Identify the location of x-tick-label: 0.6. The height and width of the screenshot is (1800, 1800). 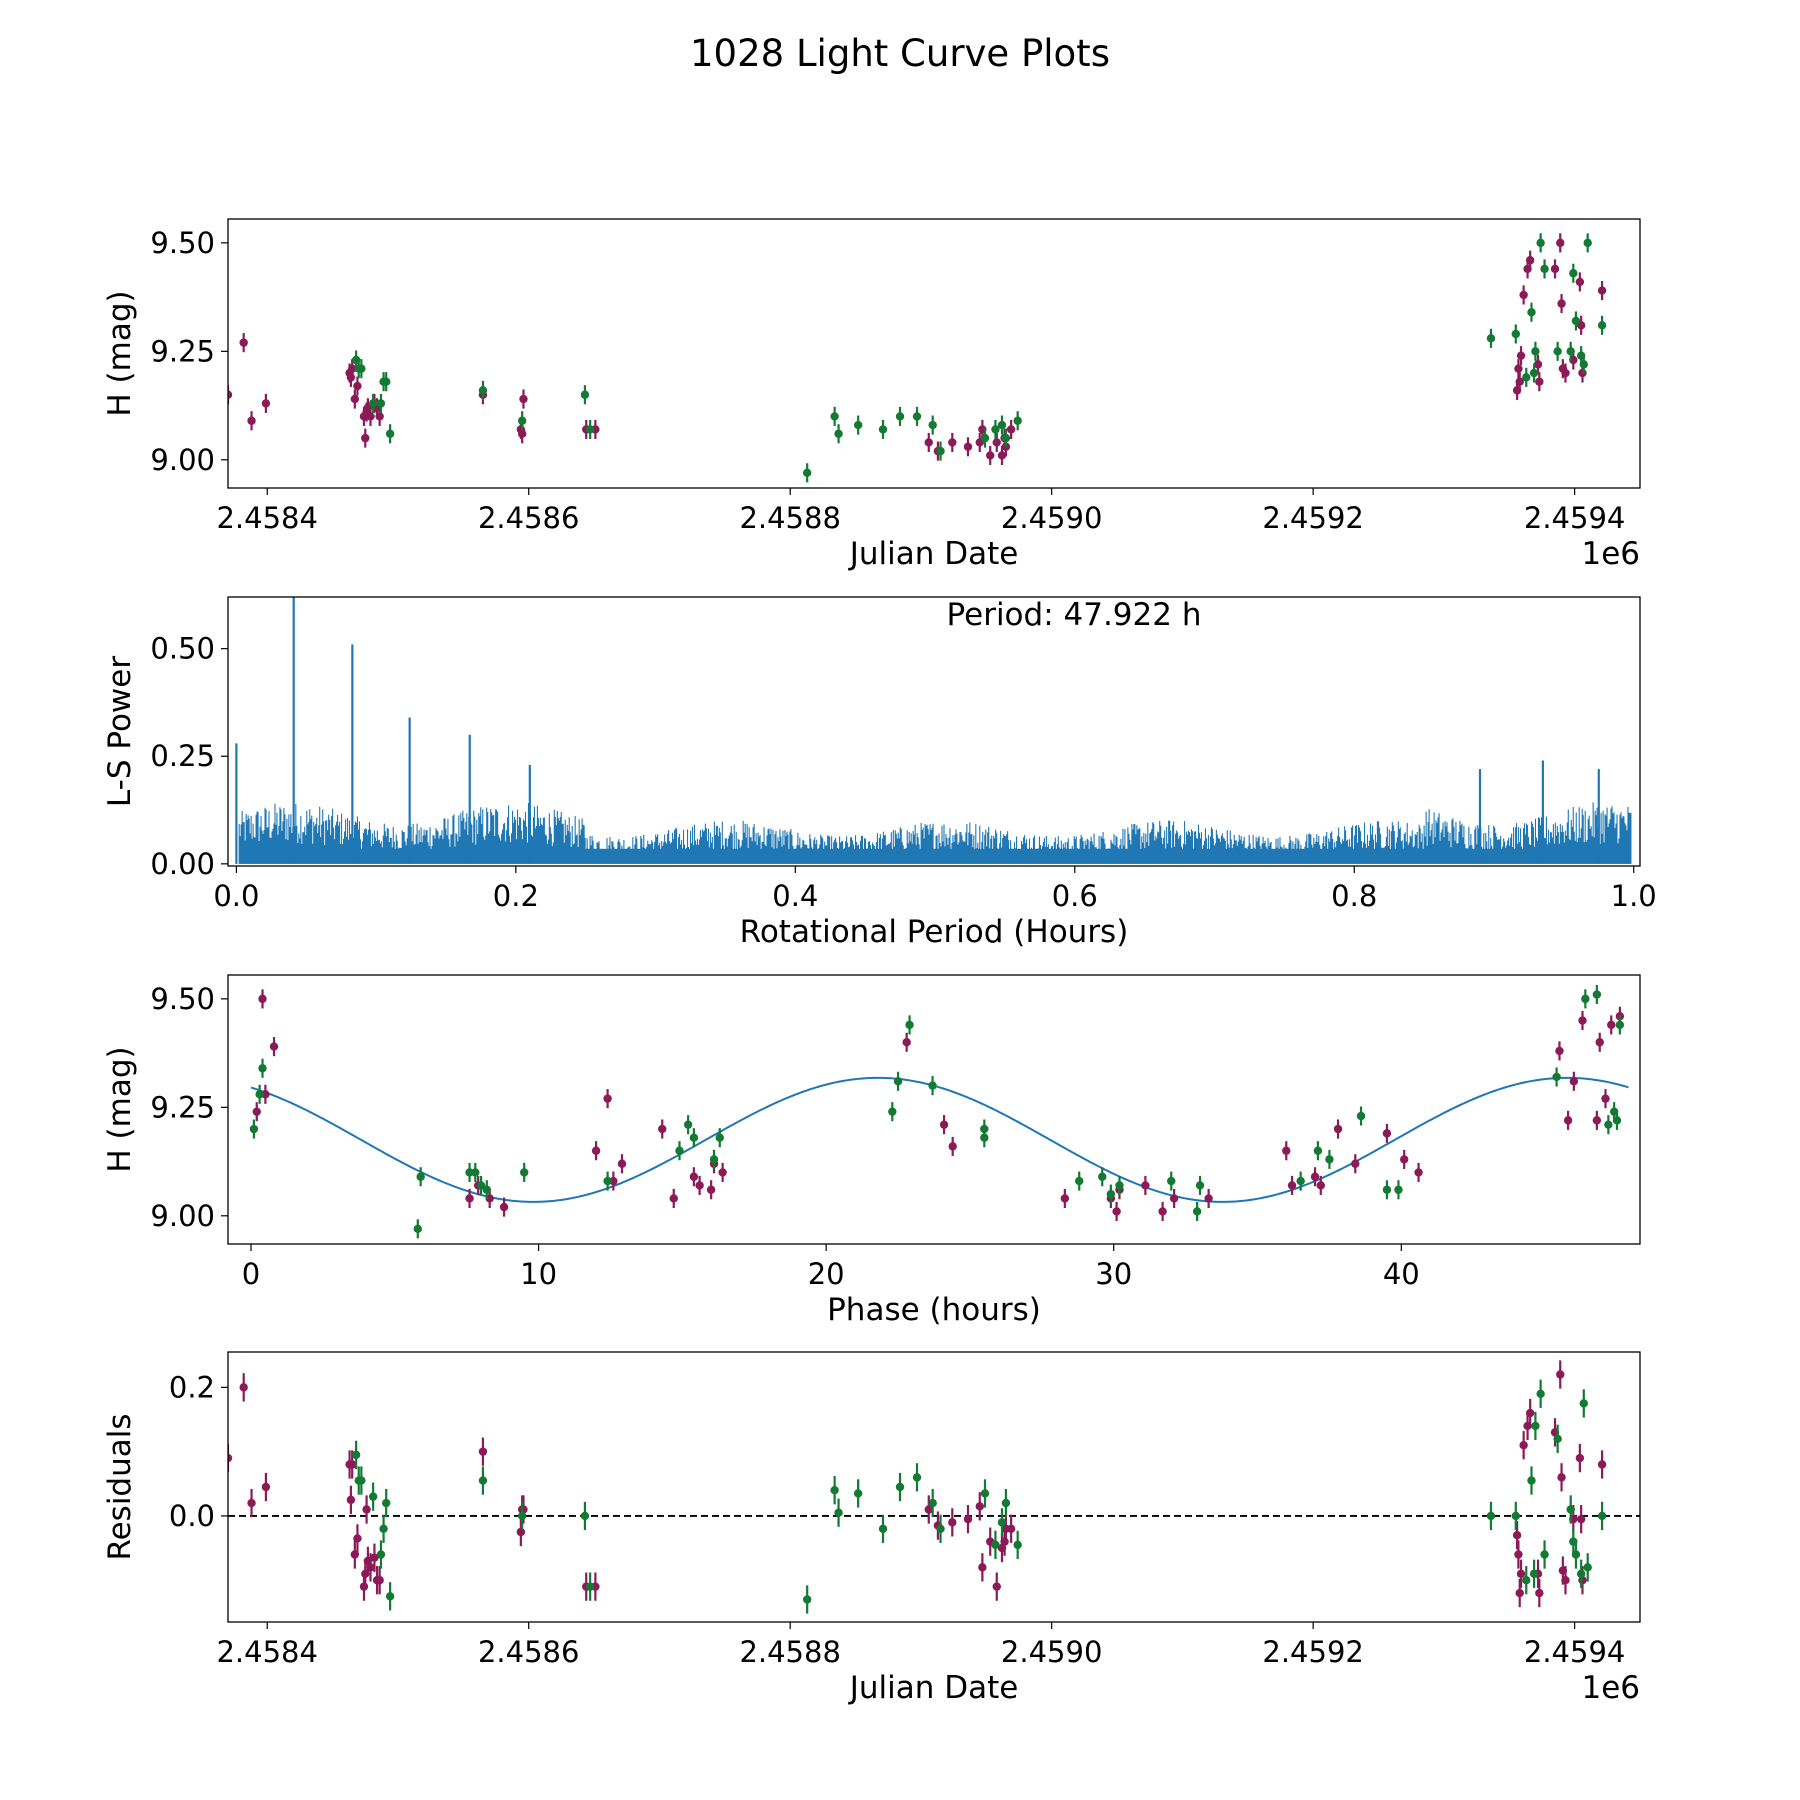
(1075, 896).